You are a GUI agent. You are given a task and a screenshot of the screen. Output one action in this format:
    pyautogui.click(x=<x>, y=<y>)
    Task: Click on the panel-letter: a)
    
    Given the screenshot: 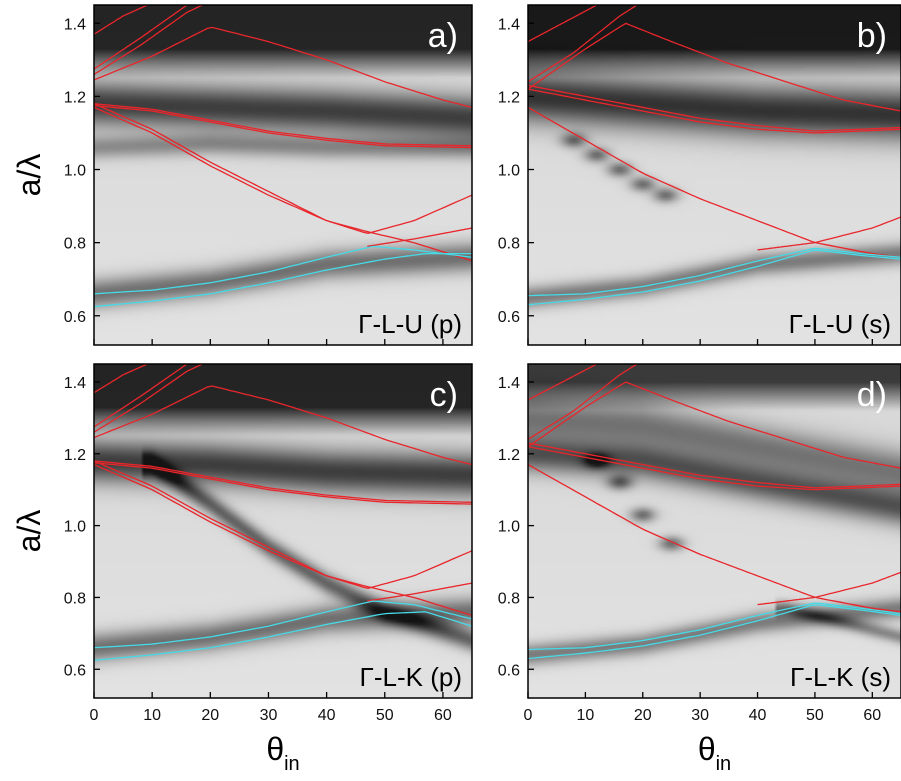 What is the action you would take?
    pyautogui.click(x=443, y=36)
    